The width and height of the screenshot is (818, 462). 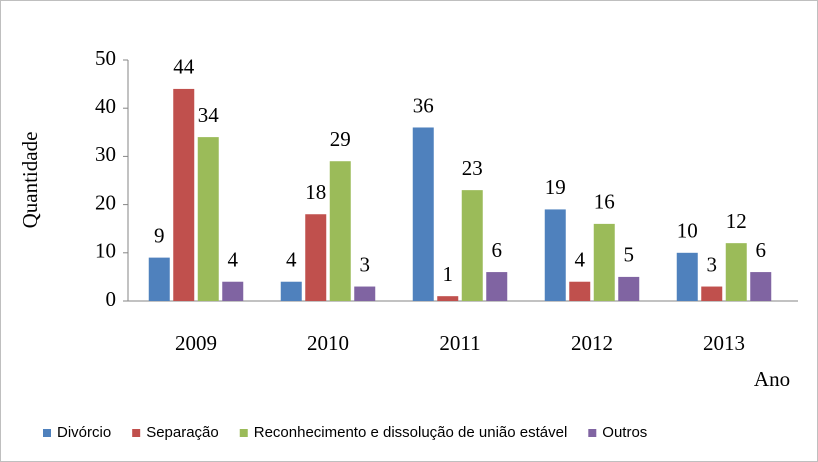 What do you see at coordinates (340, 139) in the screenshot?
I see `value-label: 29` at bounding box center [340, 139].